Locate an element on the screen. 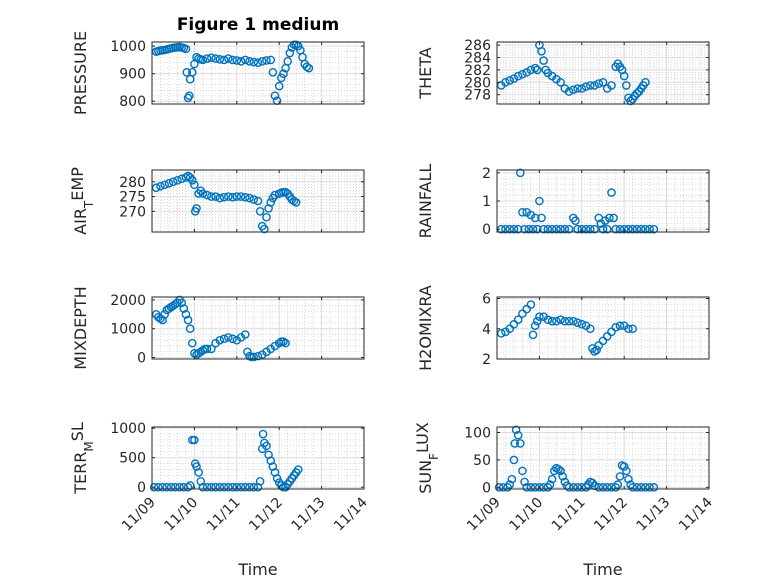 The height and width of the screenshot is (583, 778). x-tick-label: 11/14 is located at coordinates (351, 514).